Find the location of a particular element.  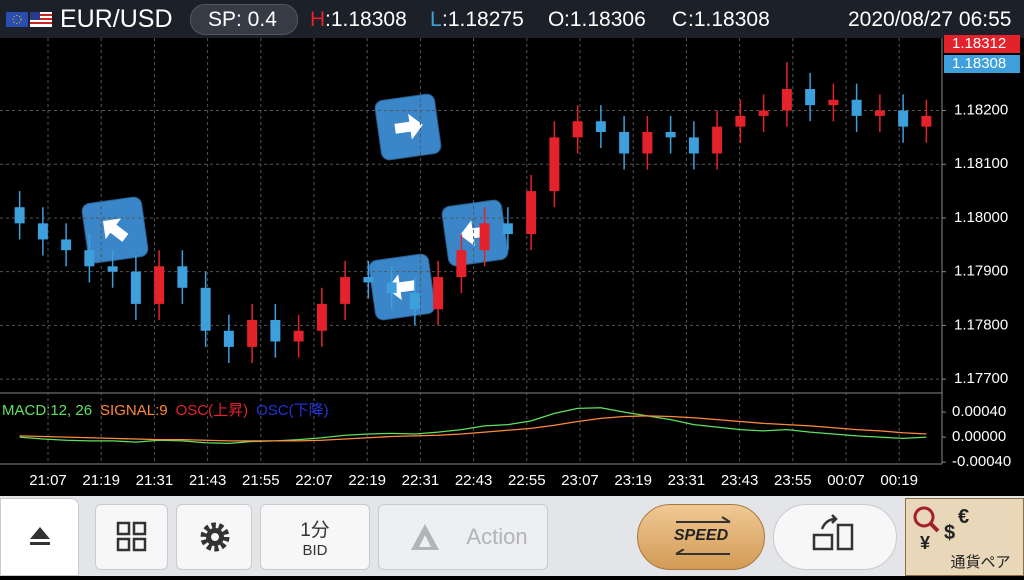

price-label: 1.18312 is located at coordinates (979, 43).